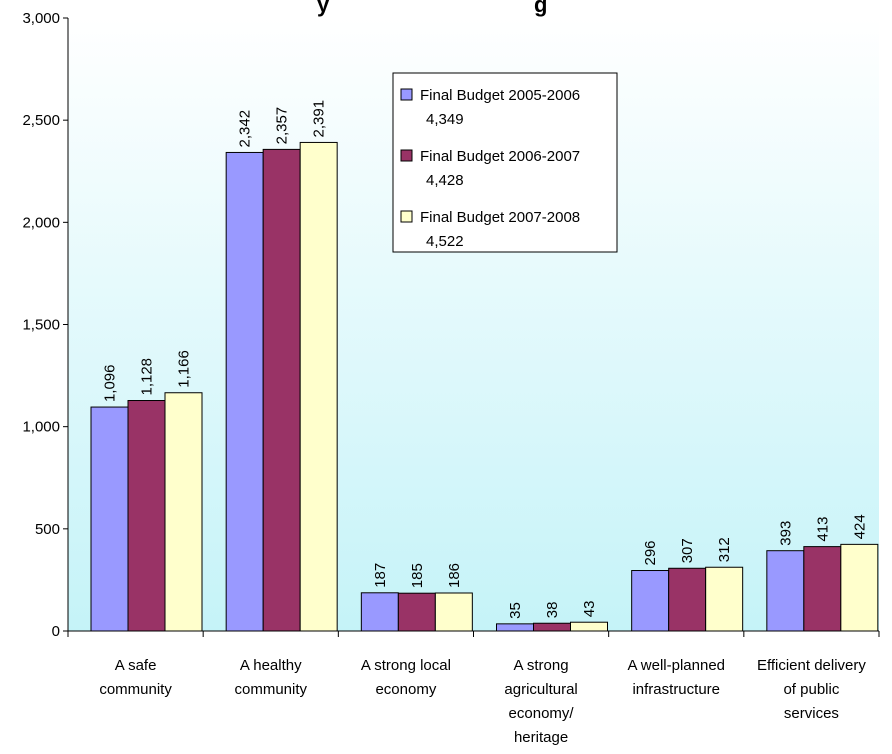  What do you see at coordinates (323, 8) in the screenshot?
I see `title-fragment: y` at bounding box center [323, 8].